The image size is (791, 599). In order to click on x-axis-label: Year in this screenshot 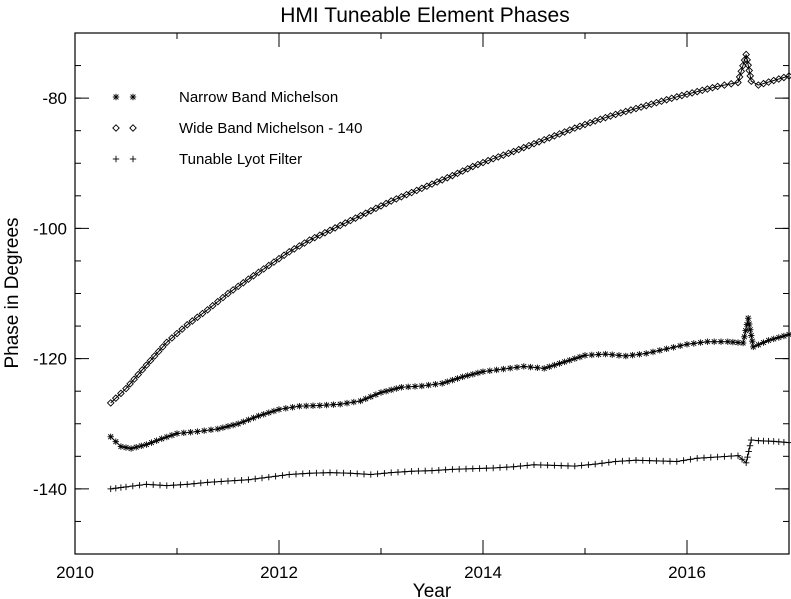, I will do `click(432, 590)`.